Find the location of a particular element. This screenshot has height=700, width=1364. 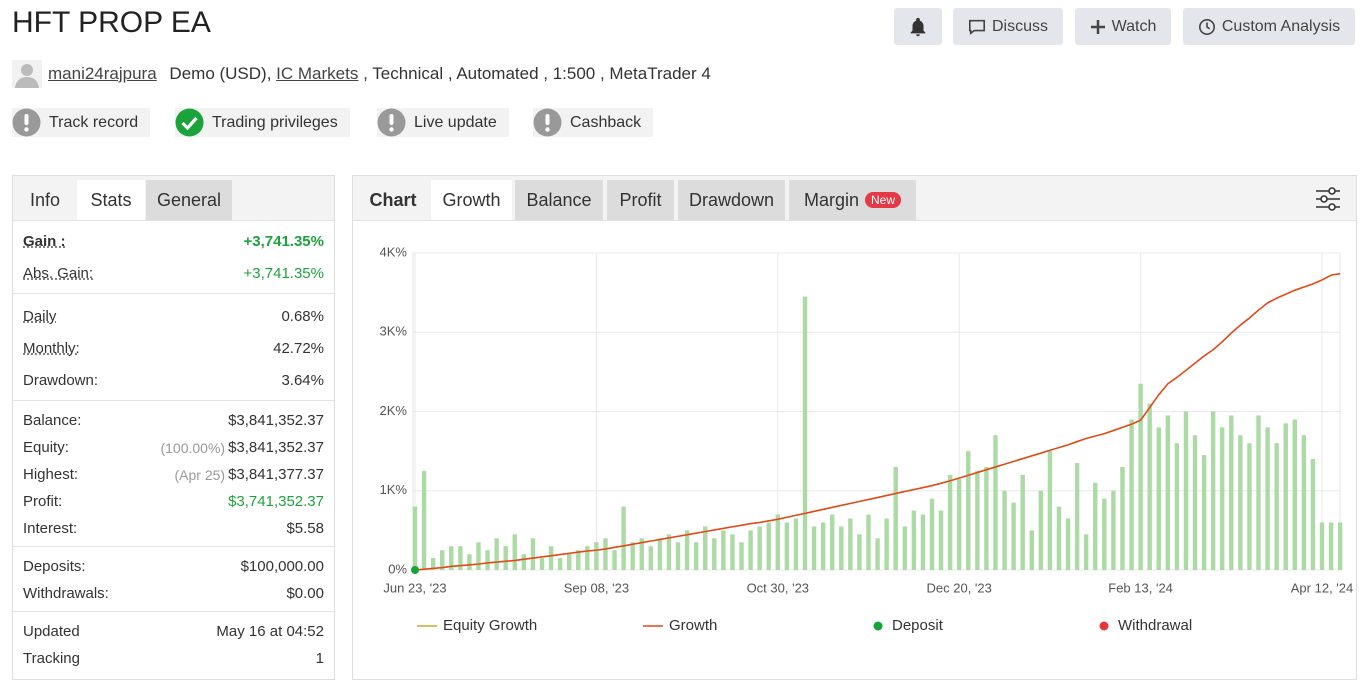

badge: Live update is located at coordinates (443, 122).